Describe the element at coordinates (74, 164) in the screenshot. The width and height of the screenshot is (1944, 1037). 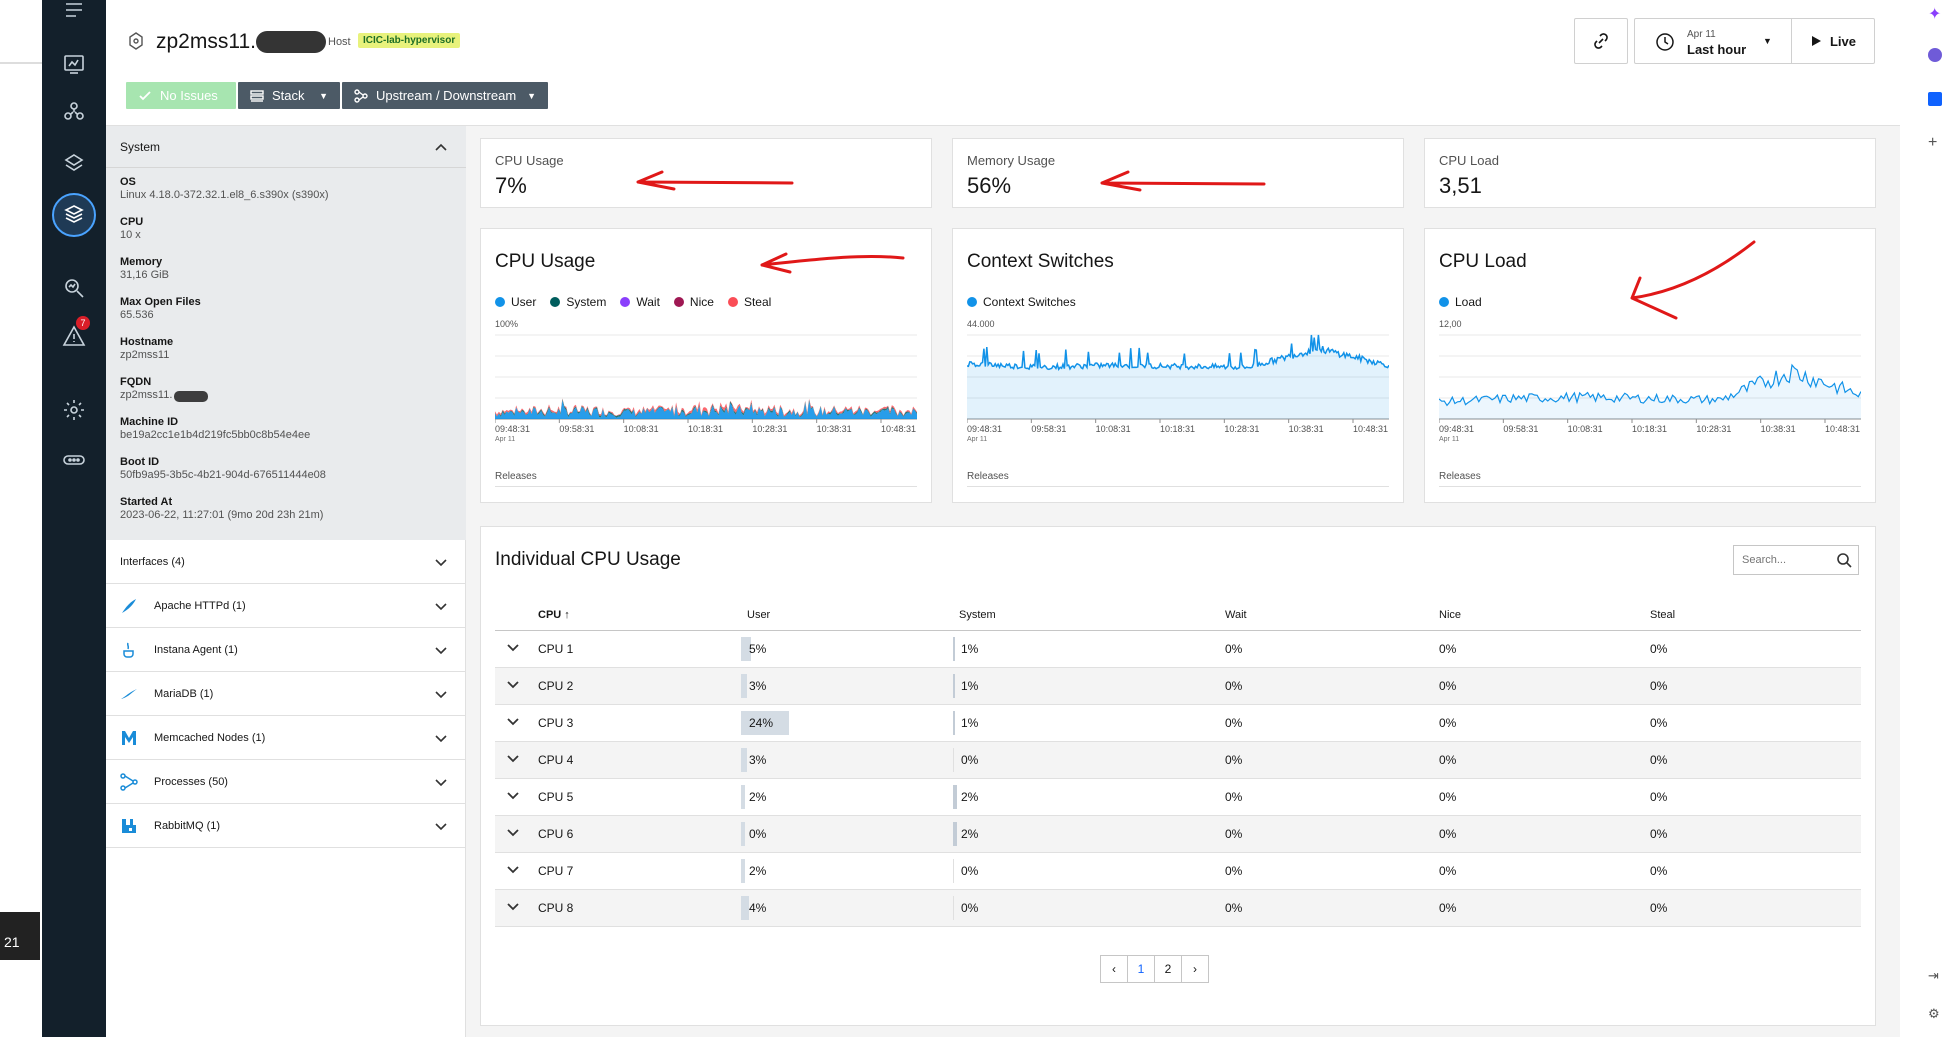
I see `platforms-icon` at that location.